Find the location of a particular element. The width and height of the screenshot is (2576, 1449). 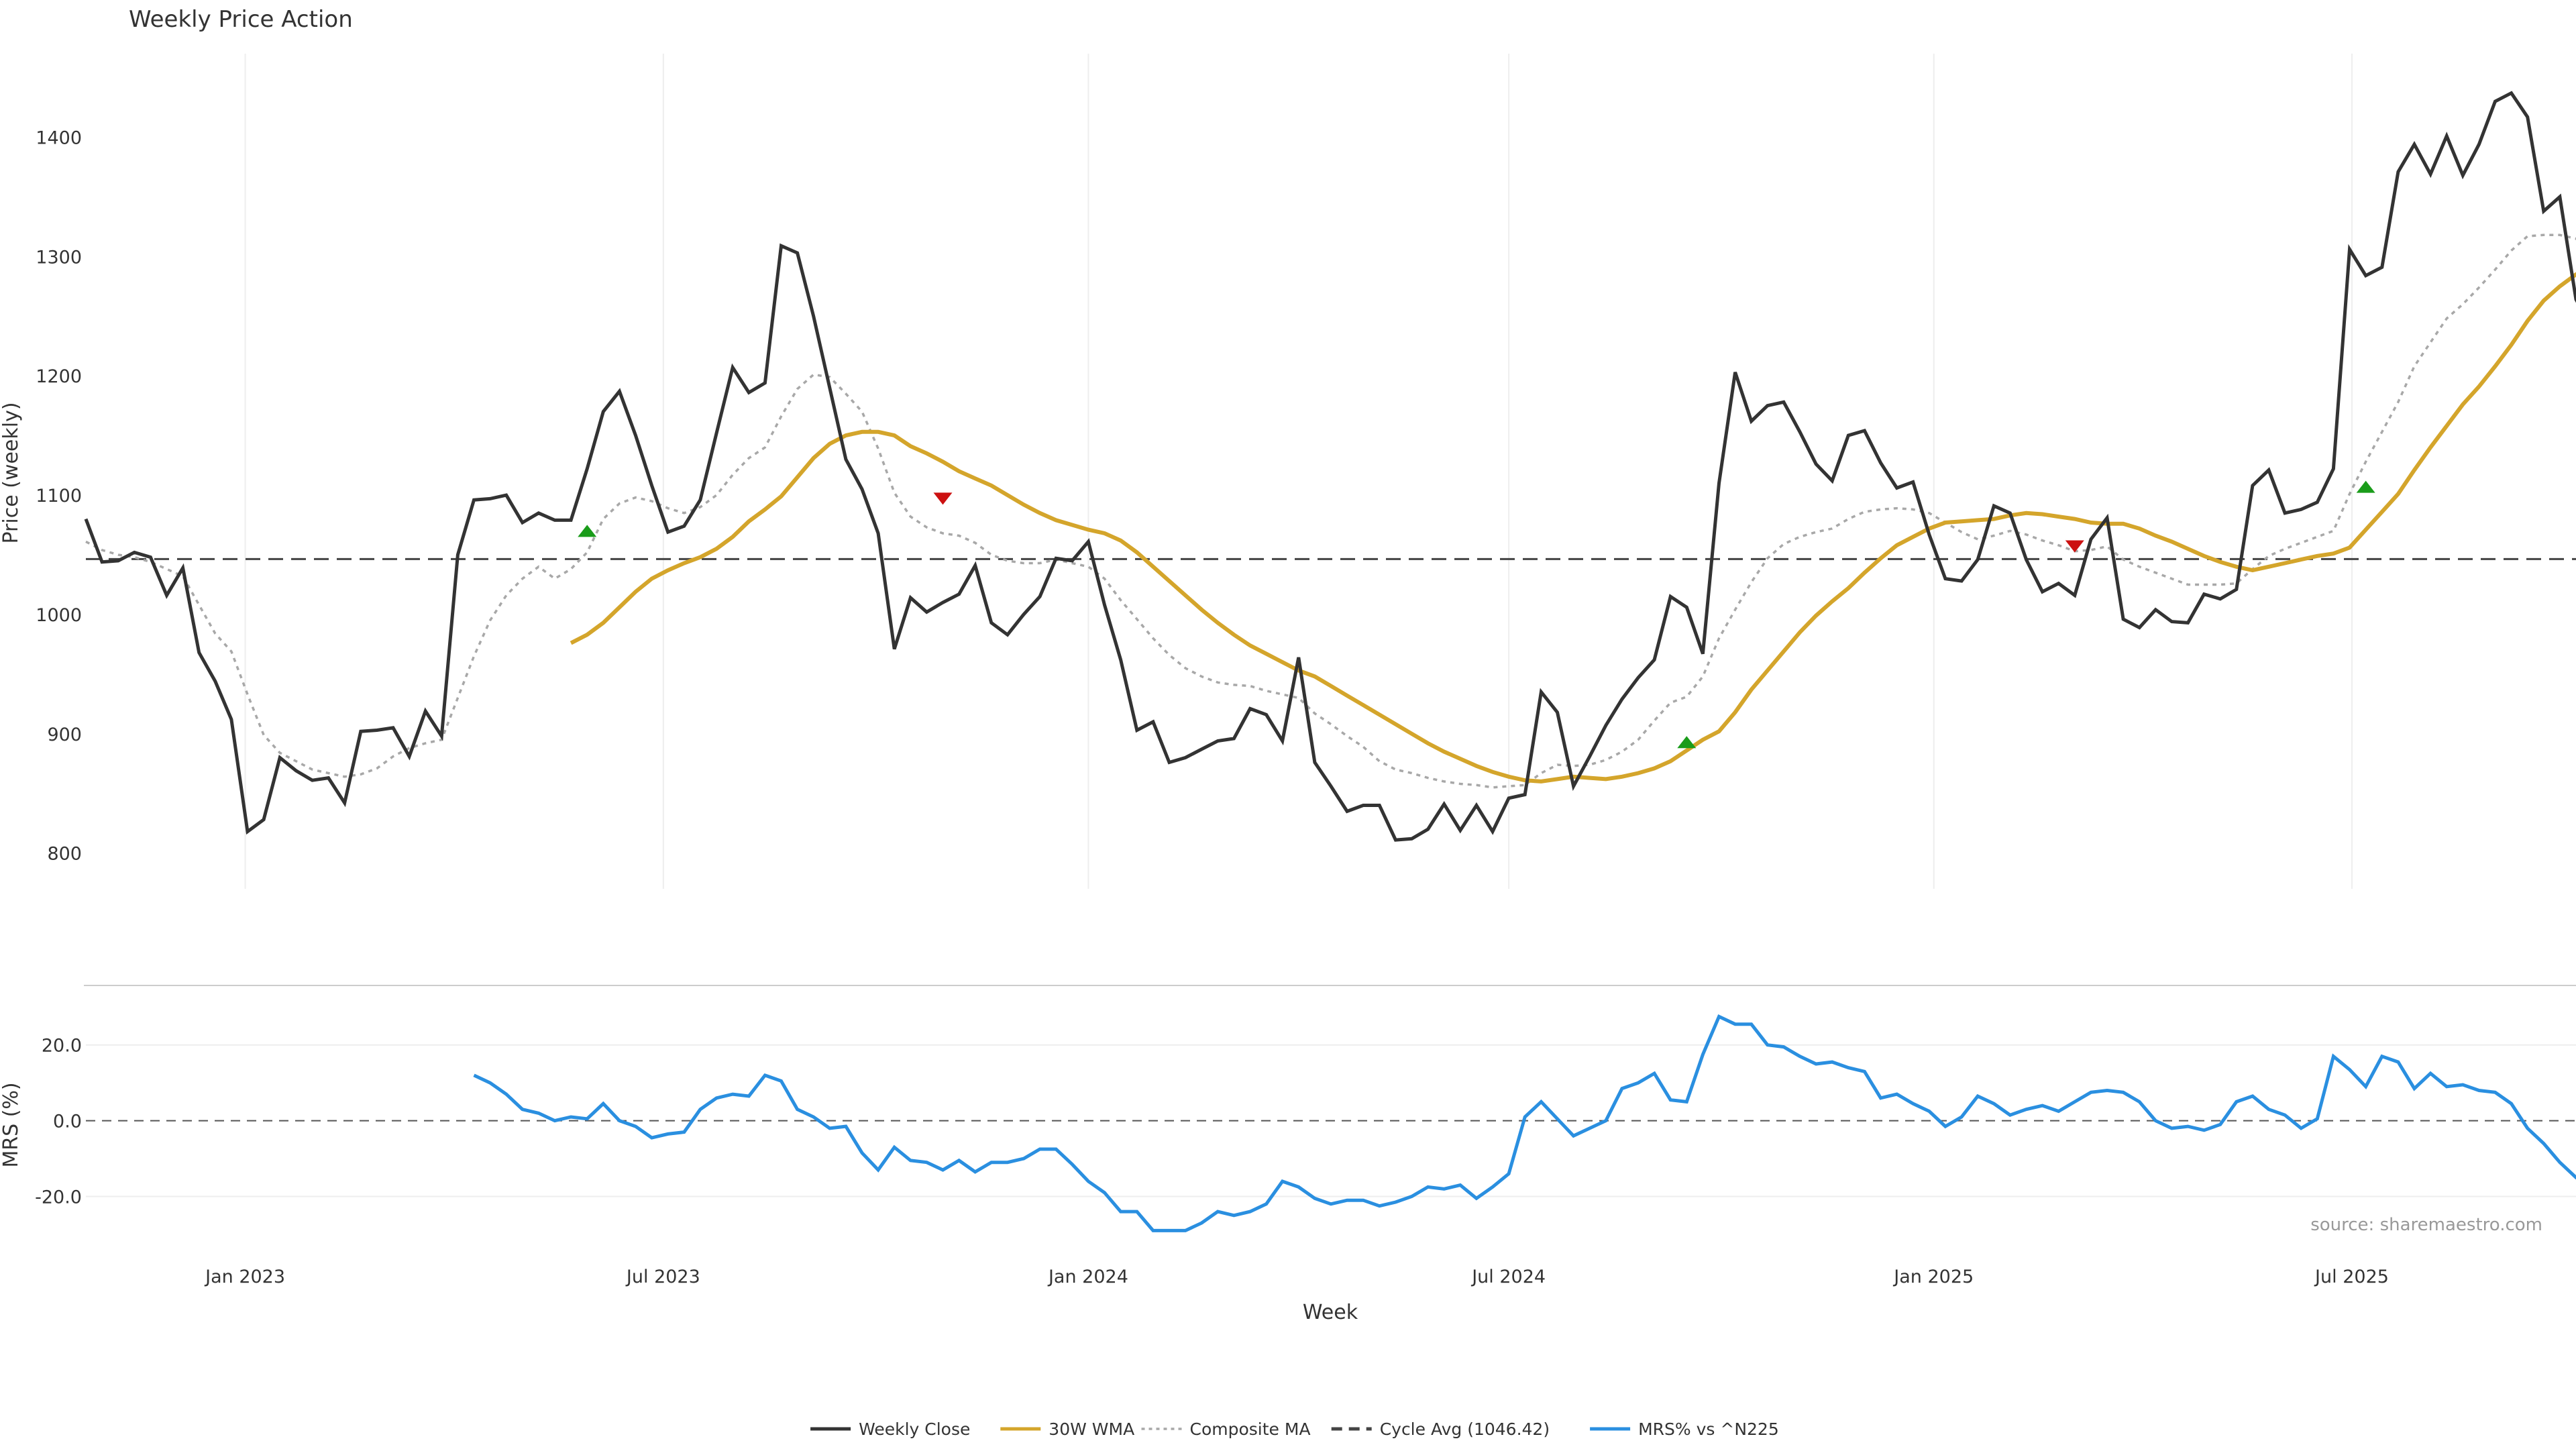

price-y-tick-labels: 800 900 1000 1100 1200 1300 1400 is located at coordinates (59, 496).